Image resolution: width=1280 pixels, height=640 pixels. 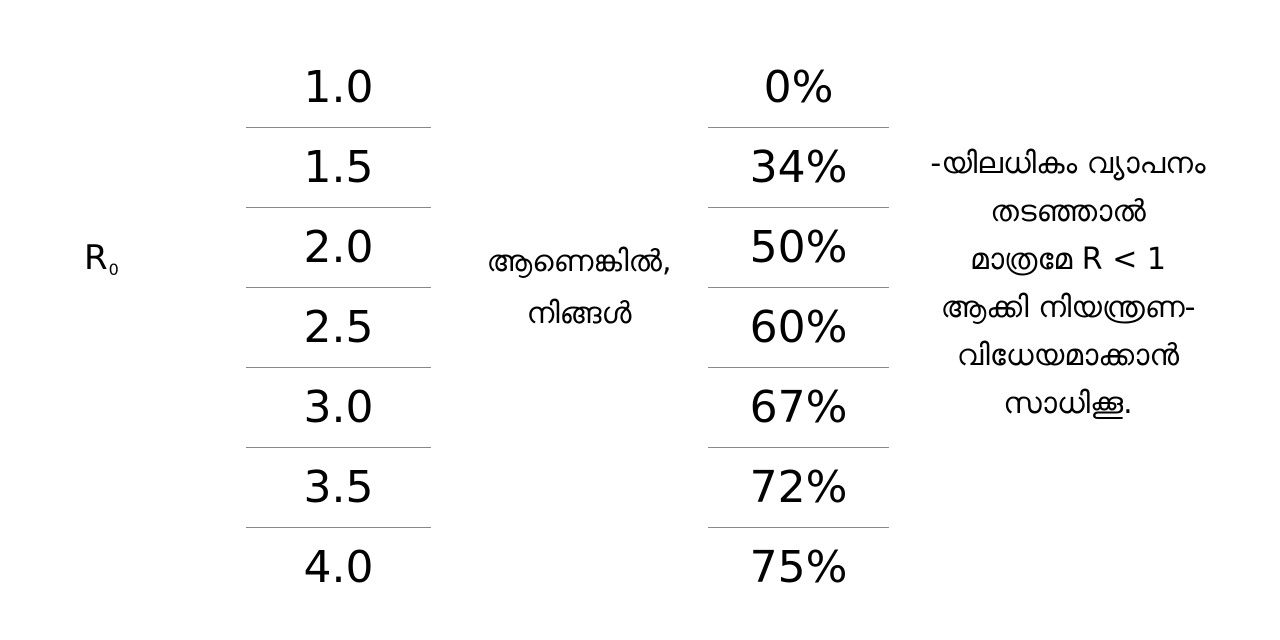 I want to click on r-value-cell: 2.5, so click(x=338, y=328).